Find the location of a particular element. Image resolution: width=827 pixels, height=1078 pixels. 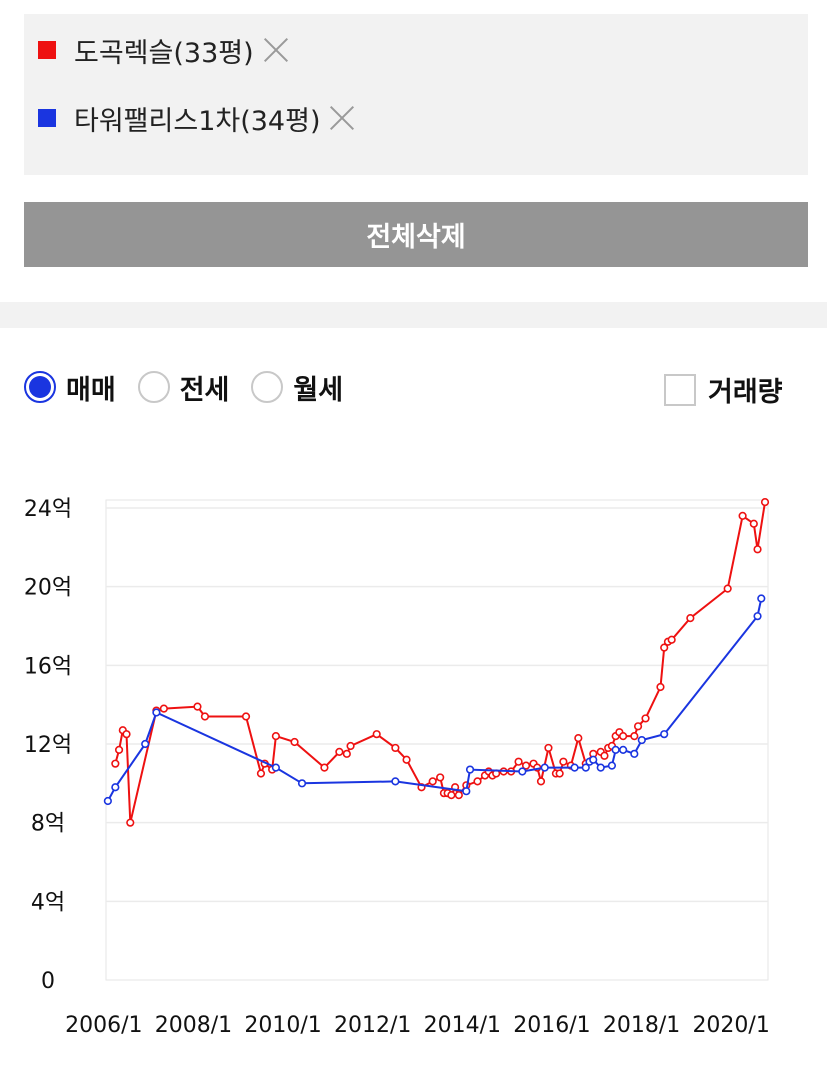

radio-sale: 매매 is located at coordinates (70, 387).